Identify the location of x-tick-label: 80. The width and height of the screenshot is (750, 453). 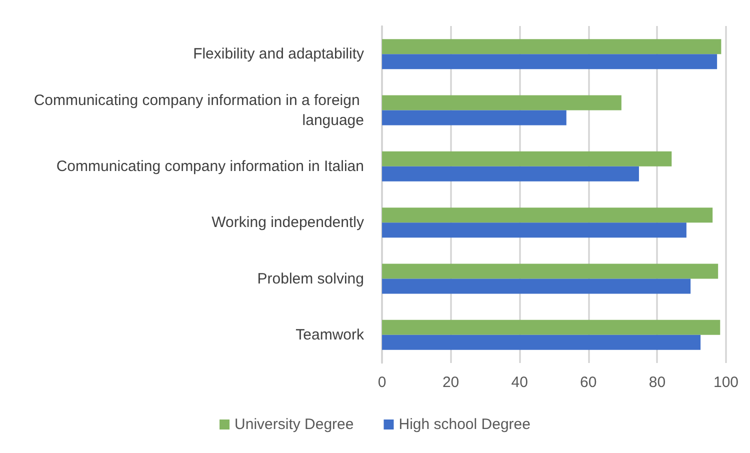
(657, 382).